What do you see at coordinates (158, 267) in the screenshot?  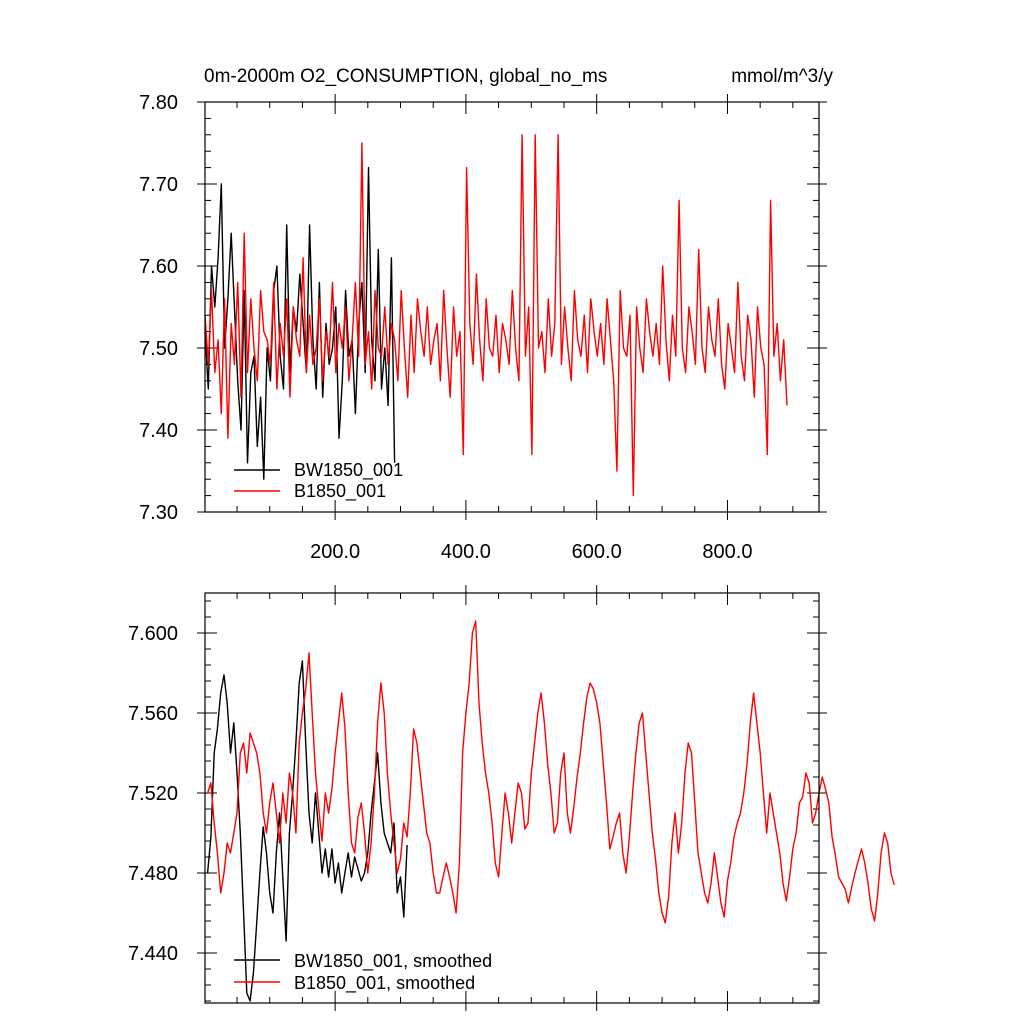 I see `y-tick-label: 7.60` at bounding box center [158, 267].